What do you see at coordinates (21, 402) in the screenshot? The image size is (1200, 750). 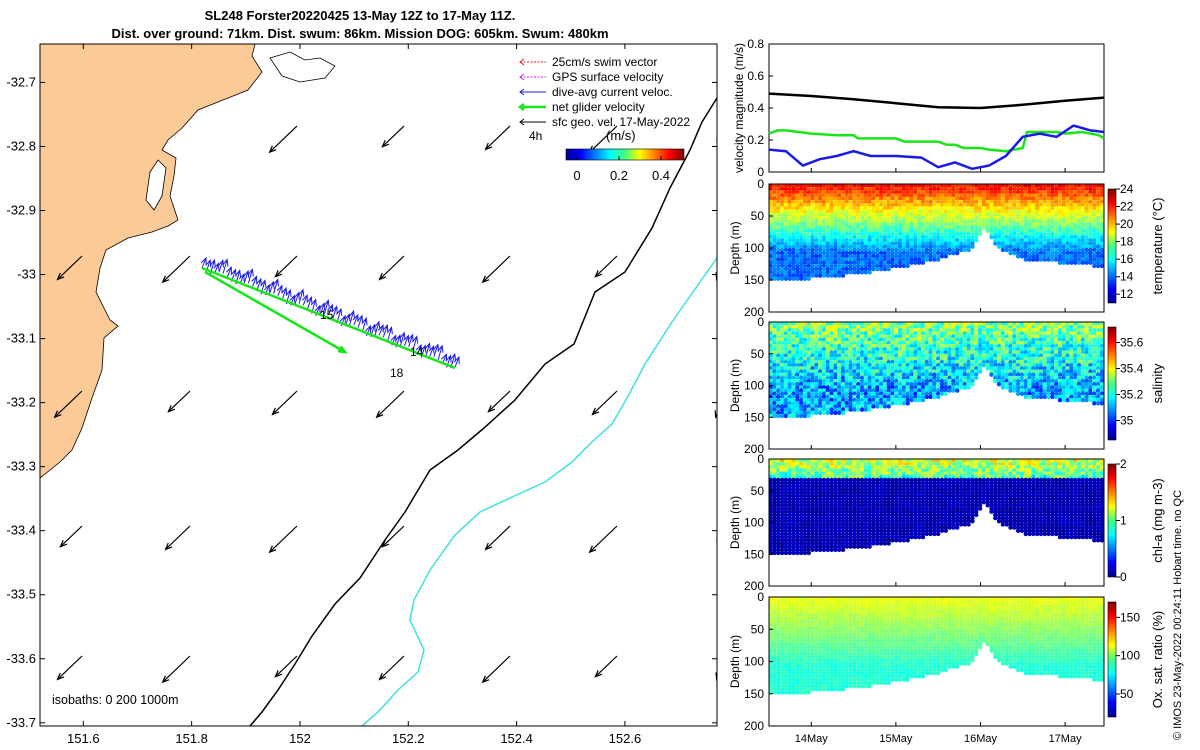 I see `map-lat-tick-label: -33.2` at bounding box center [21, 402].